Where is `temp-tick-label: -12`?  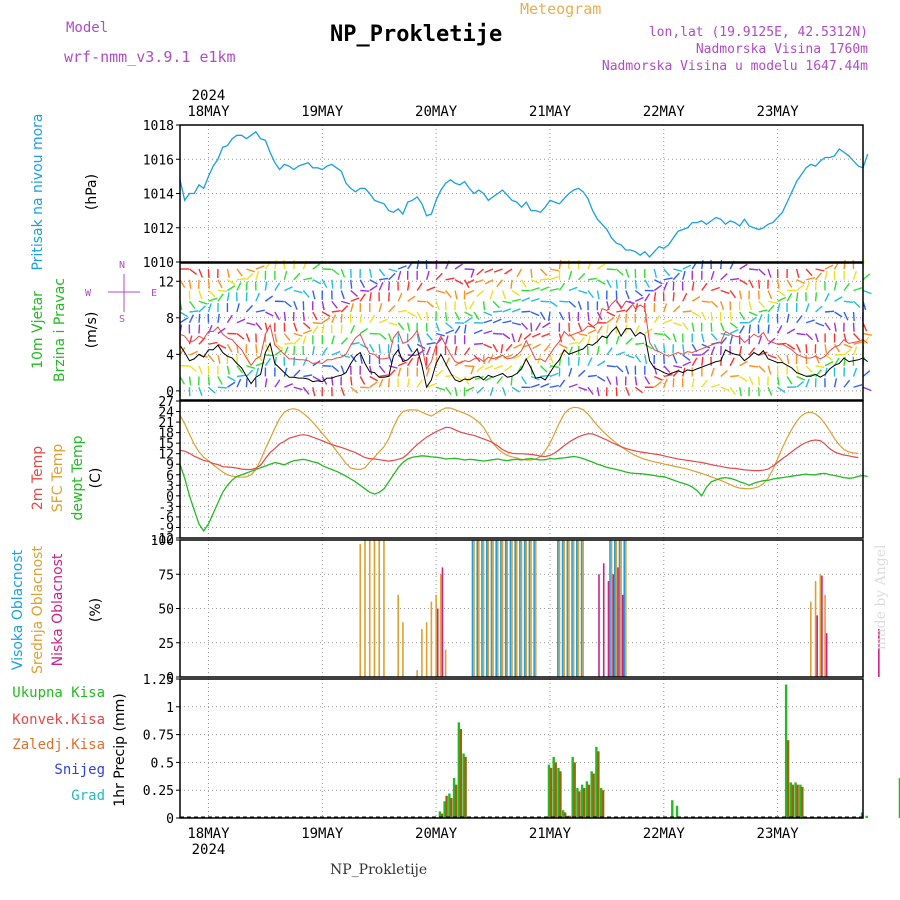 temp-tick-label: -12 is located at coordinates (162, 539).